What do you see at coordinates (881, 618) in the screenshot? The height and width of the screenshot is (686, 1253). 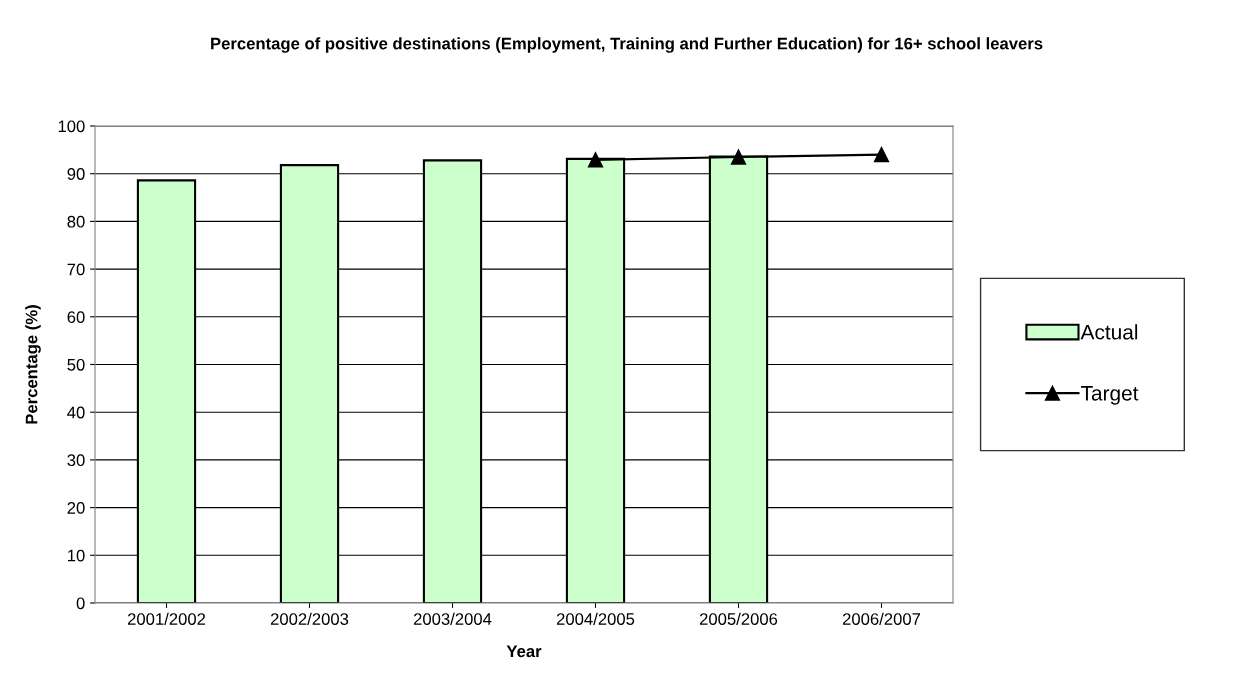 I see `x-tick-label: 2006/2007` at bounding box center [881, 618].